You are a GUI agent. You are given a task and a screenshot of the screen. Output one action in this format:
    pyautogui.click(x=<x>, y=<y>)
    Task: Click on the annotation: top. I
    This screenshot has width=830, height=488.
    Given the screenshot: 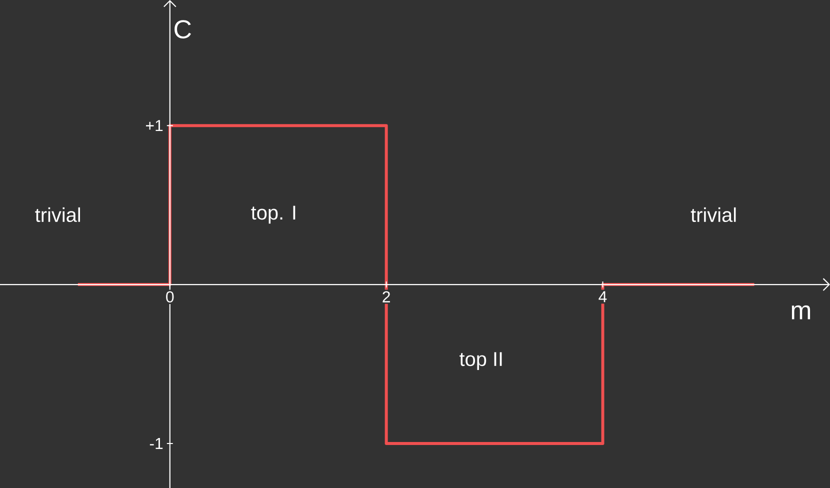 What is the action you would take?
    pyautogui.click(x=273, y=215)
    